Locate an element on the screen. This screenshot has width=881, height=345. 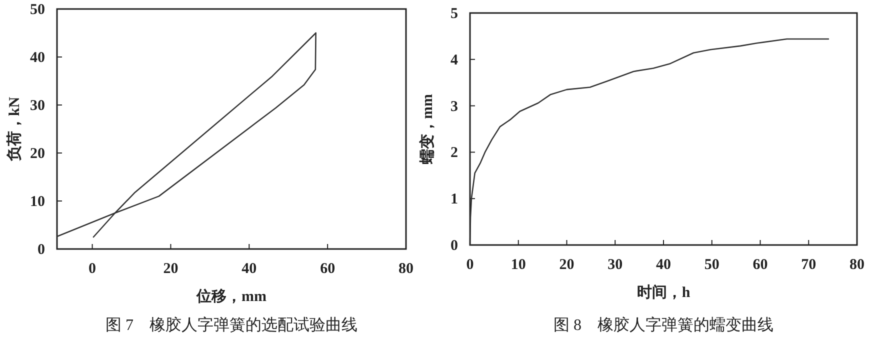
y-tick-label: 4 is located at coordinates (454, 60).